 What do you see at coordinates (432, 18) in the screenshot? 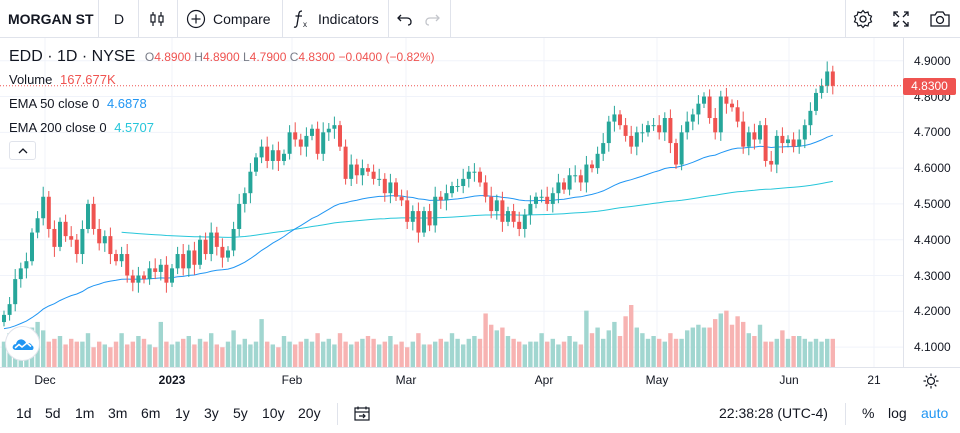
I see `redo-button` at bounding box center [432, 18].